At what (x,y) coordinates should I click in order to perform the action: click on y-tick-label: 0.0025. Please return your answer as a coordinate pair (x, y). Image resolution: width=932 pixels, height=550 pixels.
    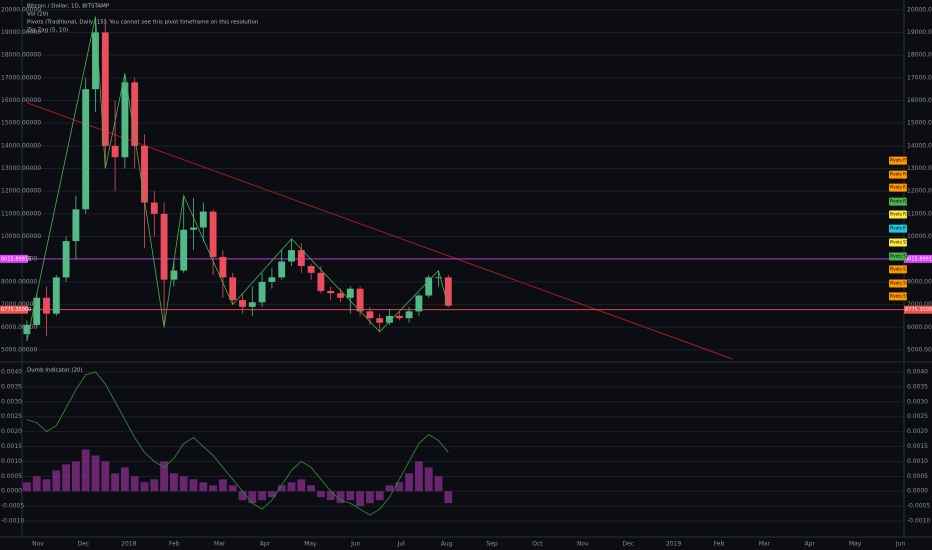
    Looking at the image, I should click on (917, 416).